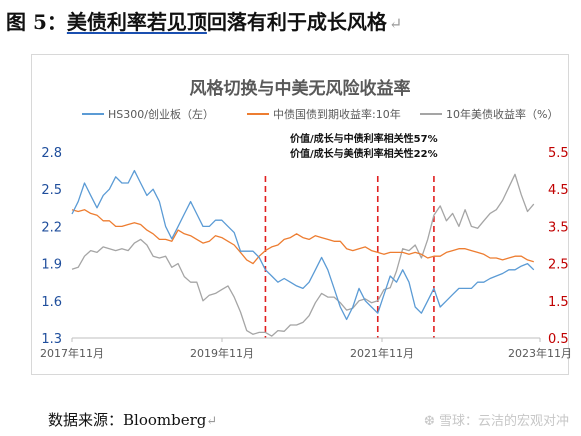  What do you see at coordinates (558, 227) in the screenshot?
I see `y-right-tick-label: 3.5` at bounding box center [558, 227].